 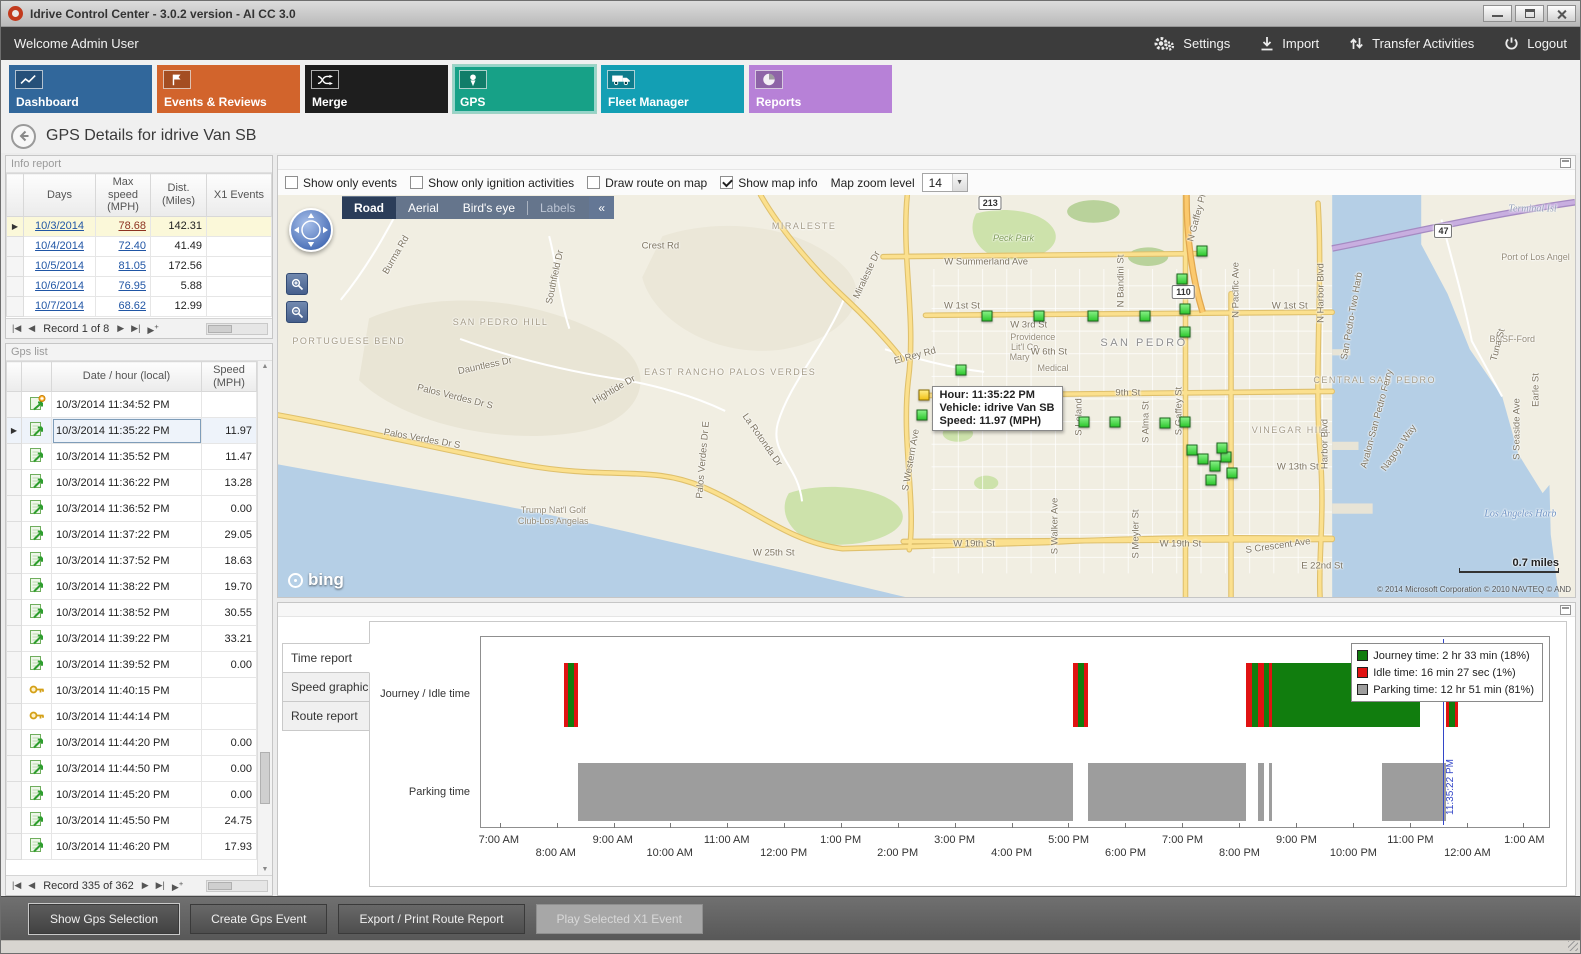 What do you see at coordinates (265, 869) in the screenshot?
I see `scroll-down-icon: ▼` at bounding box center [265, 869].